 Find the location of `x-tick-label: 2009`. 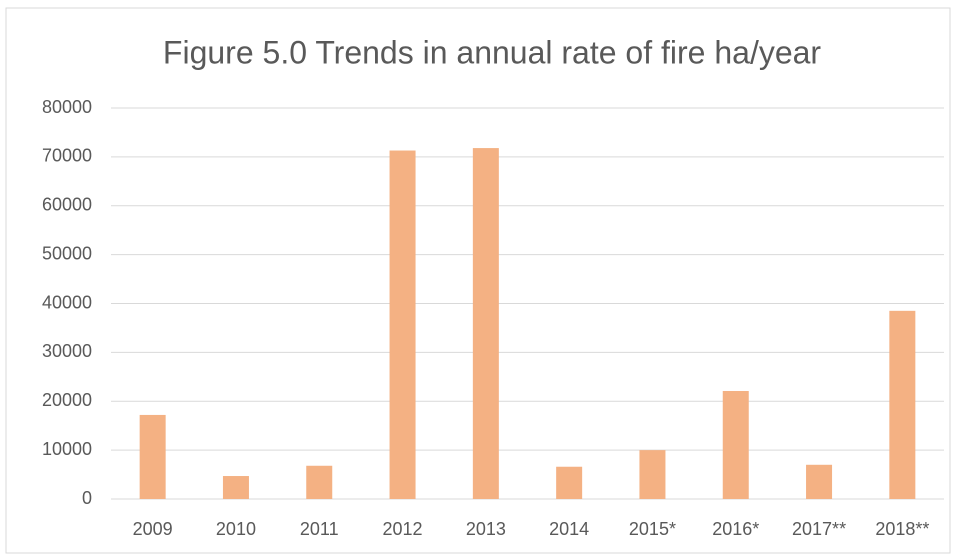

x-tick-label: 2009 is located at coordinates (153, 529).